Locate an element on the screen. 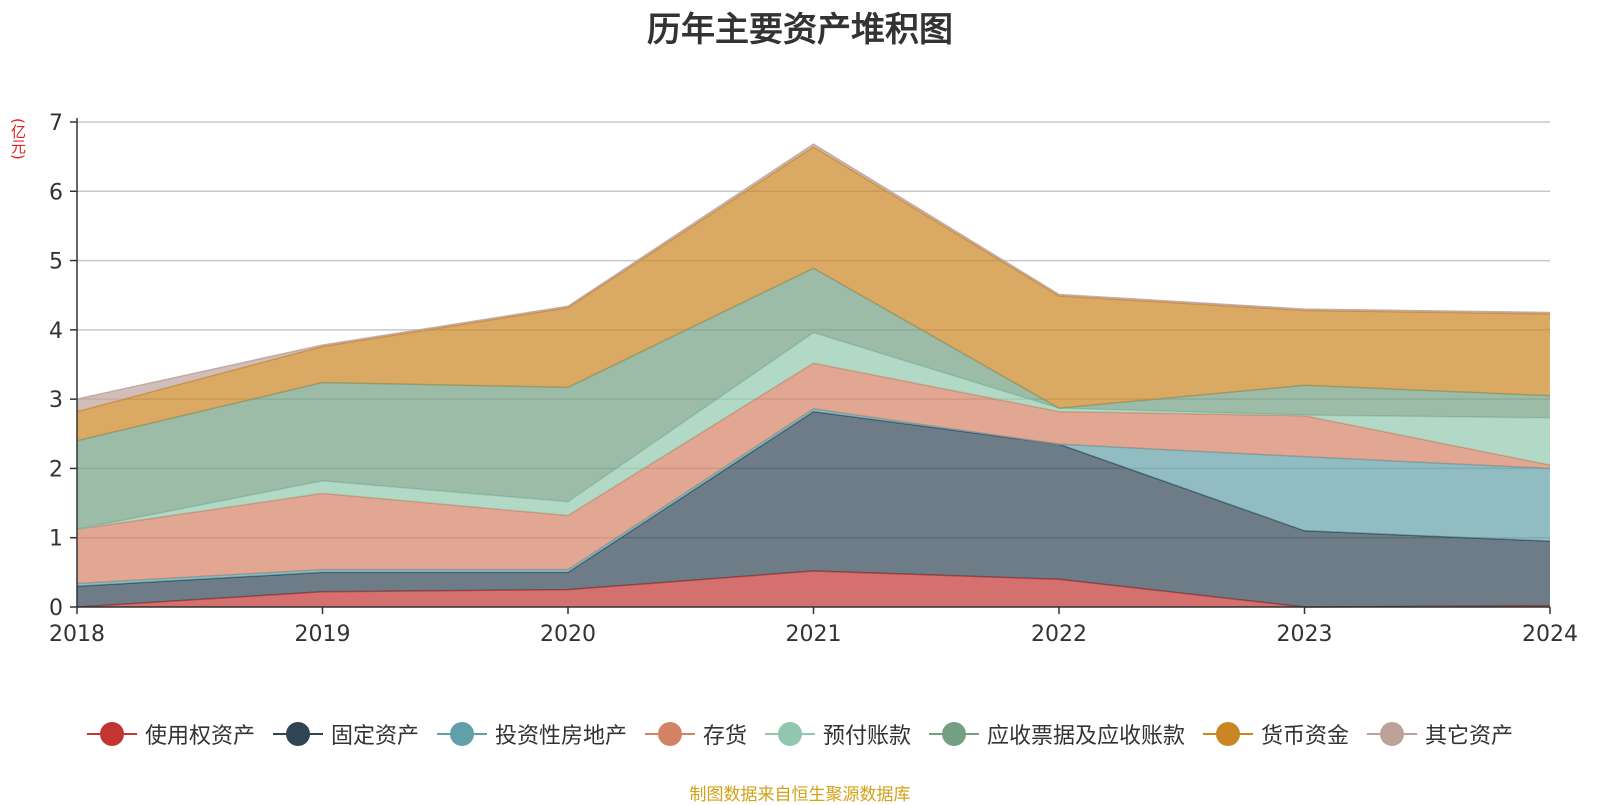  legend-label: 固定资产 is located at coordinates (374, 736).